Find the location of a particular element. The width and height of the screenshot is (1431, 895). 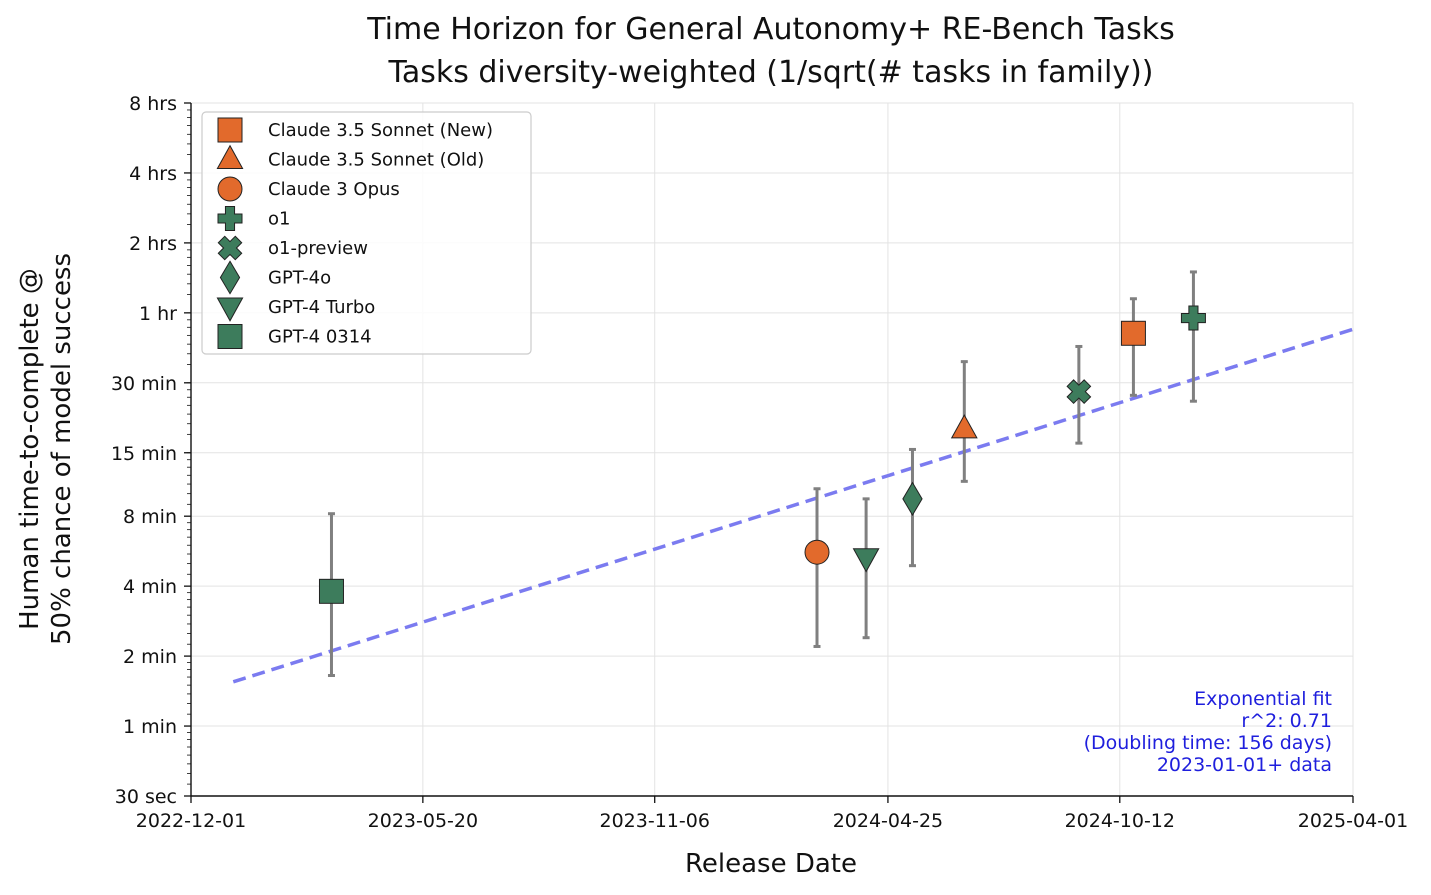

x-axis-label: Release Date is located at coordinates (771, 864).